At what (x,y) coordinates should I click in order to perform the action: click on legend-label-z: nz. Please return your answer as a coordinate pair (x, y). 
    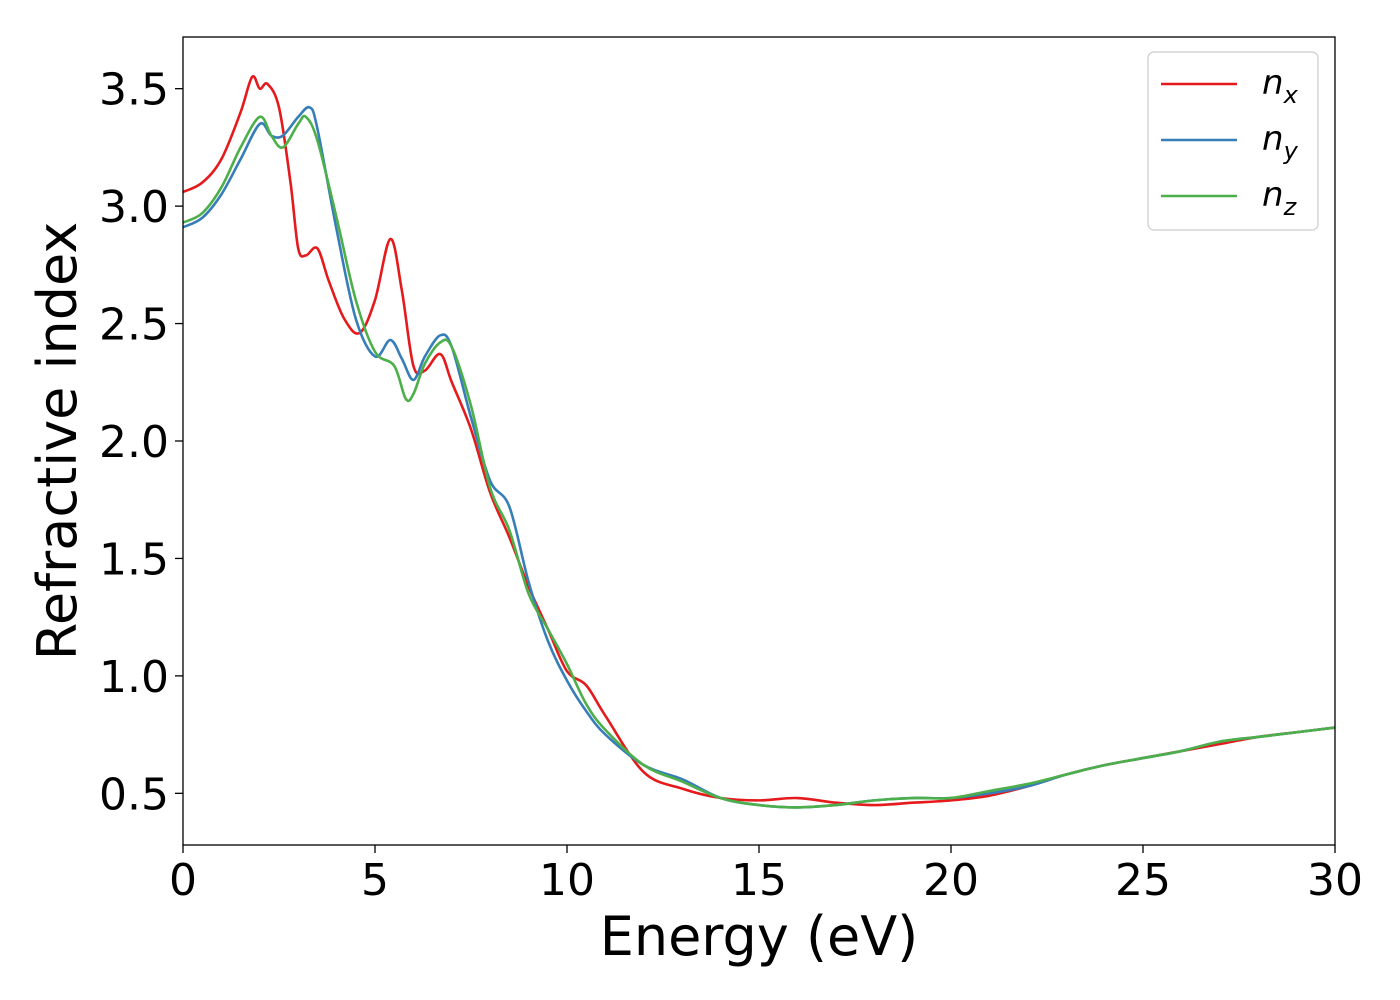
    Looking at the image, I should click on (1280, 198).